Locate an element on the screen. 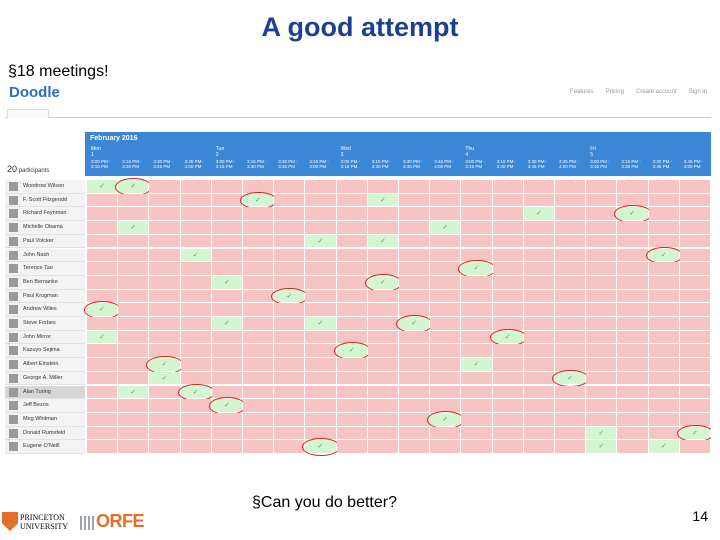  participant-row: Ben Bernanke is located at coordinates (45, 282).